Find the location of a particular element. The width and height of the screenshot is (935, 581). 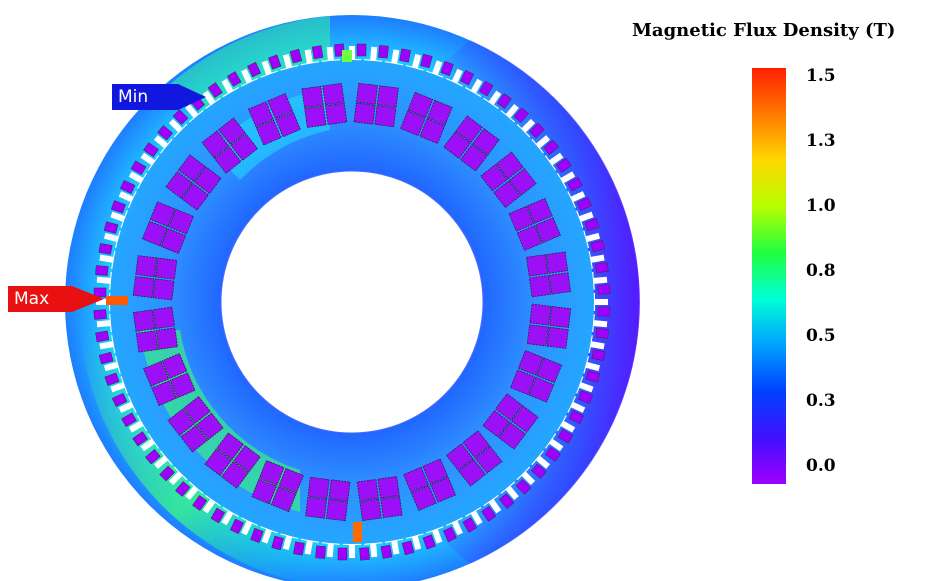

legend-tick-label: 0.3 is located at coordinates (821, 401).